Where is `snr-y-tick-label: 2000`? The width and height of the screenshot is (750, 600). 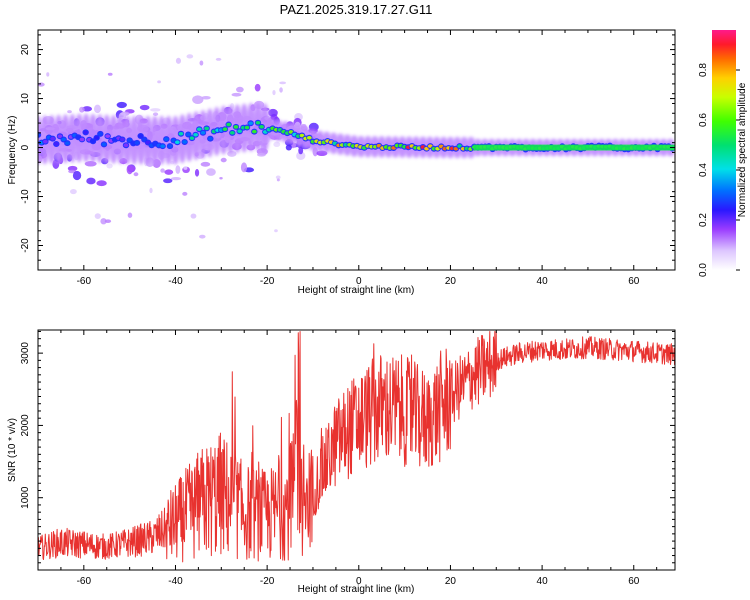
snr-y-tick-label: 2000 is located at coordinates (25, 425).